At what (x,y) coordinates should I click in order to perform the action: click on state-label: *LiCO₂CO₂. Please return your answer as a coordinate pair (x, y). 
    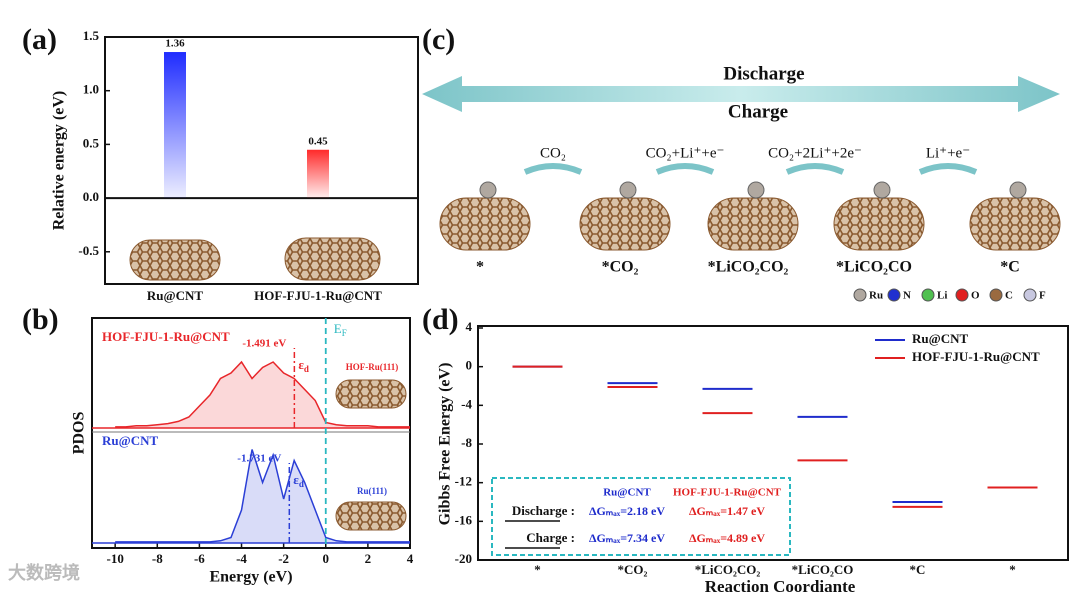
    Looking at the image, I should click on (748, 267).